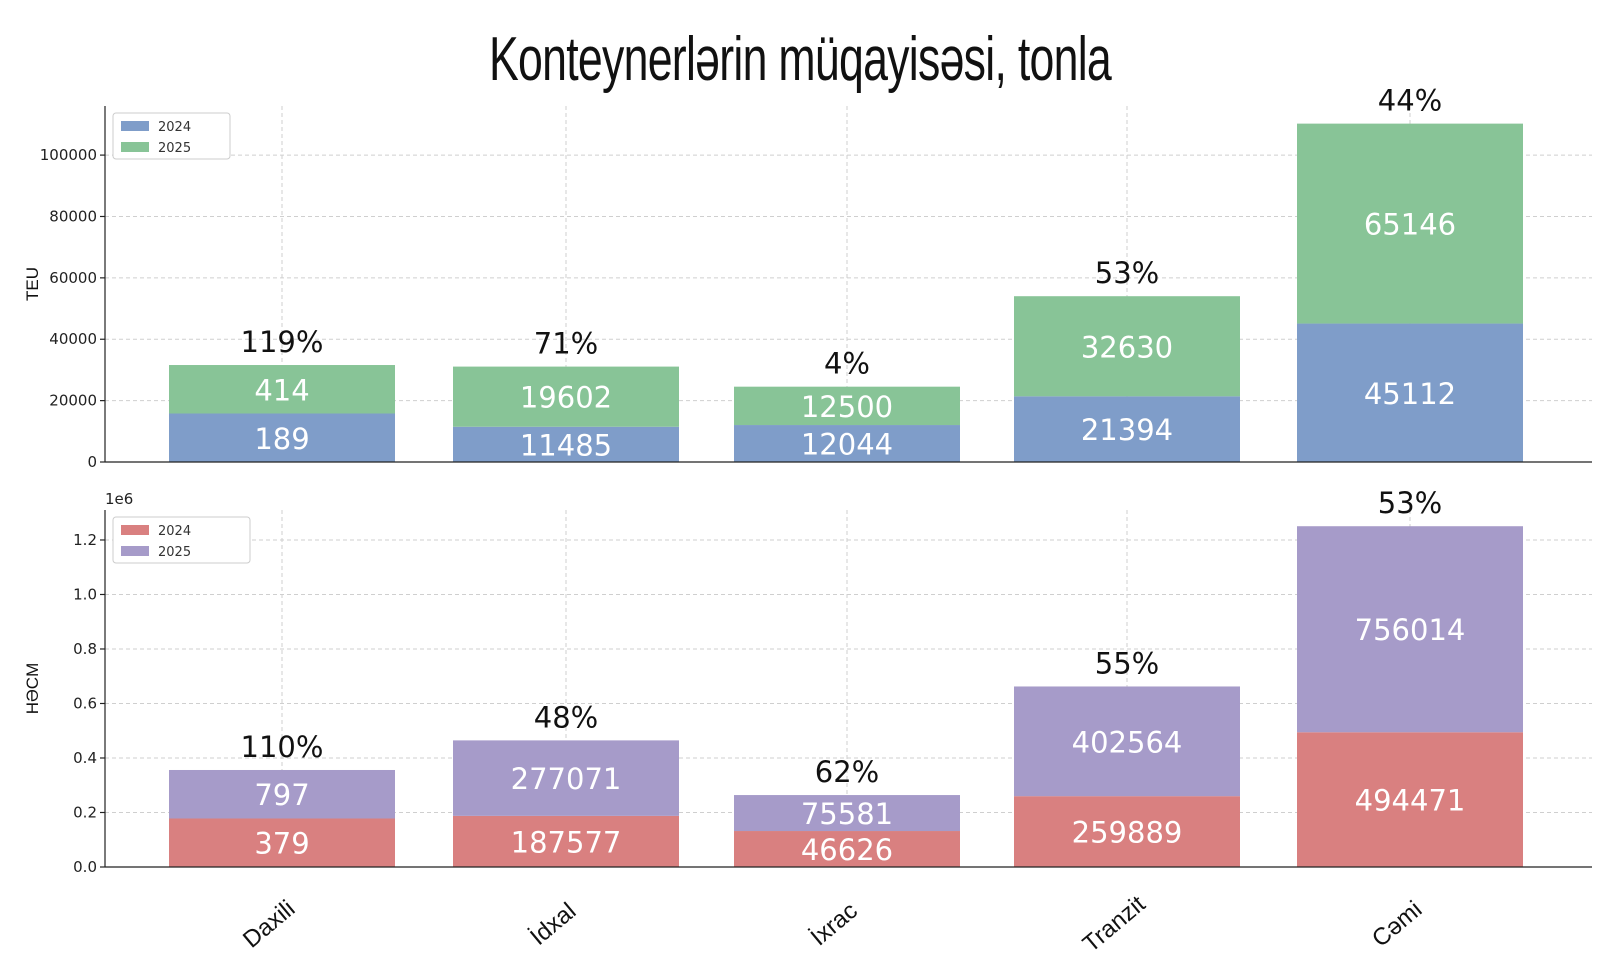 This screenshot has width=1600, height=968. I want to click on segment-value-label: 12044, so click(847, 445).